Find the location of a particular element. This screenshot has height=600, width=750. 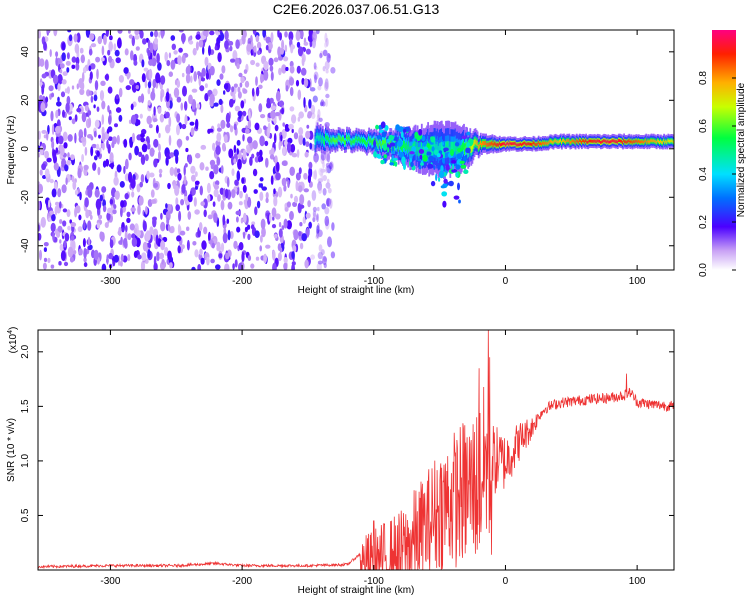

x-tick-label: 100 is located at coordinates (637, 581).